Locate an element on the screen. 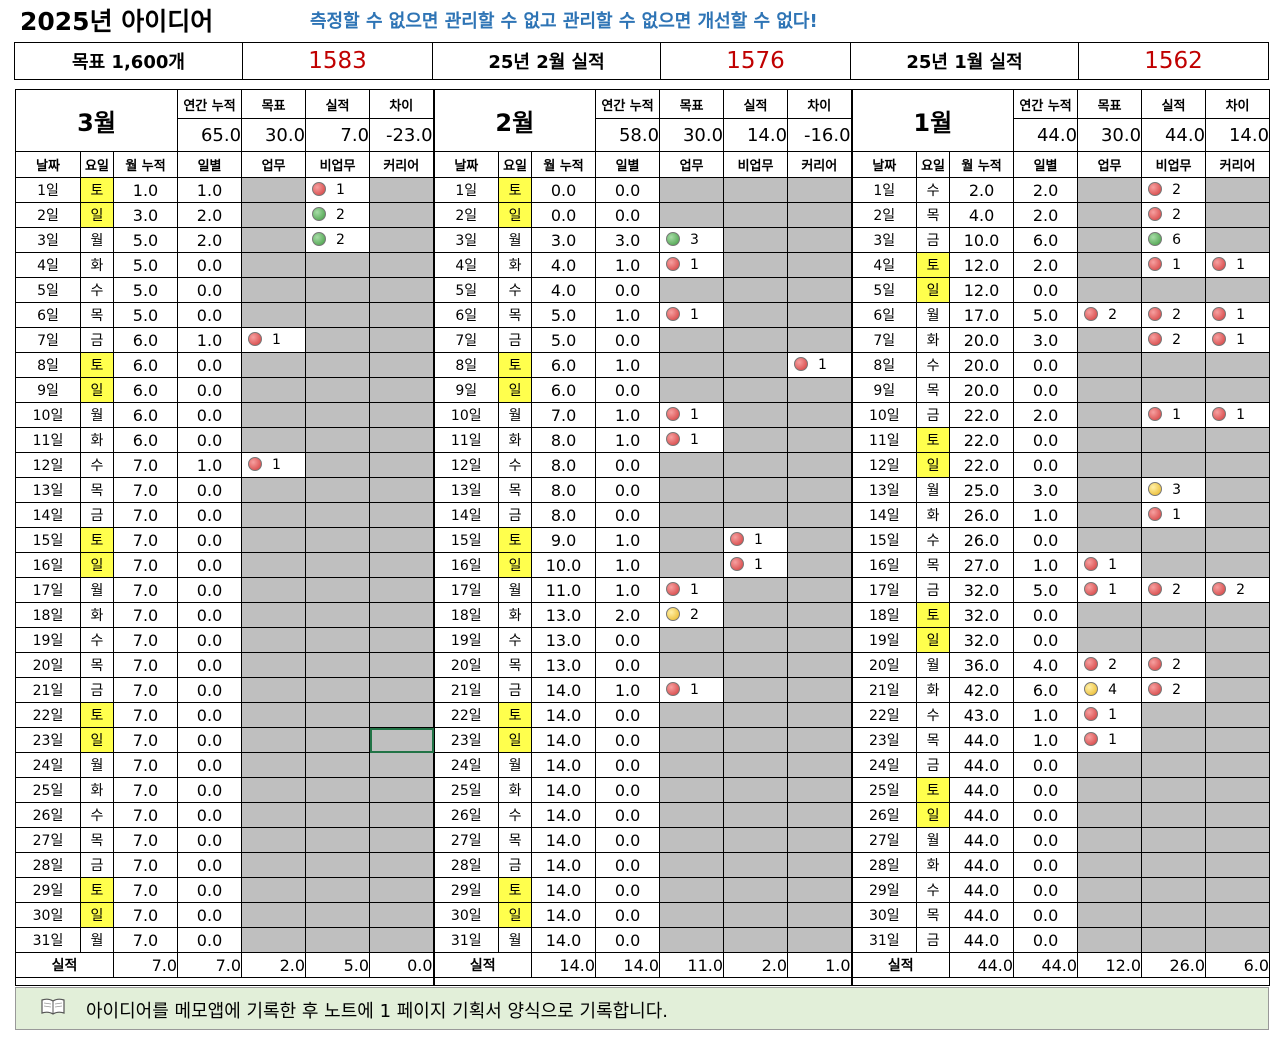 This screenshot has width=1280, height=1037. date: 6일 is located at coordinates (884, 315).